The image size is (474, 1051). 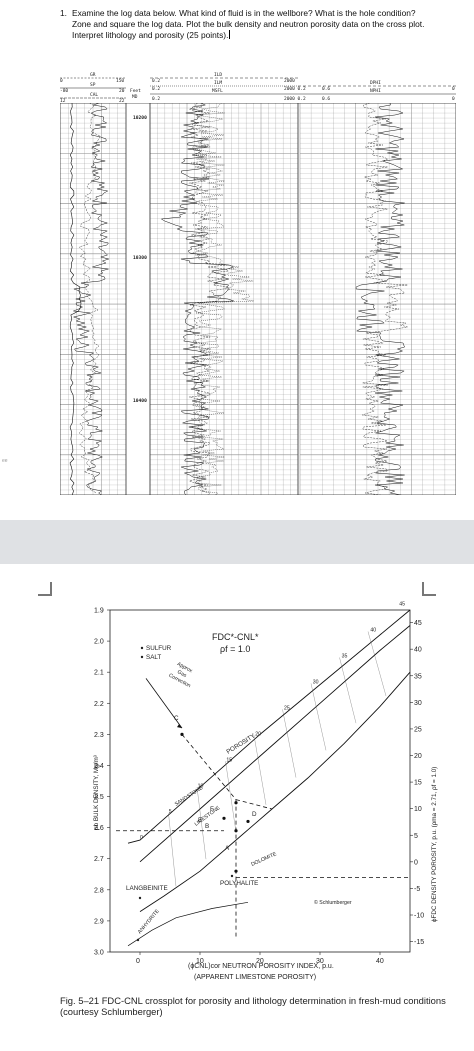 What do you see at coordinates (373, 630) in the screenshot?
I see `sandstone-porosity-number: 40` at bounding box center [373, 630].